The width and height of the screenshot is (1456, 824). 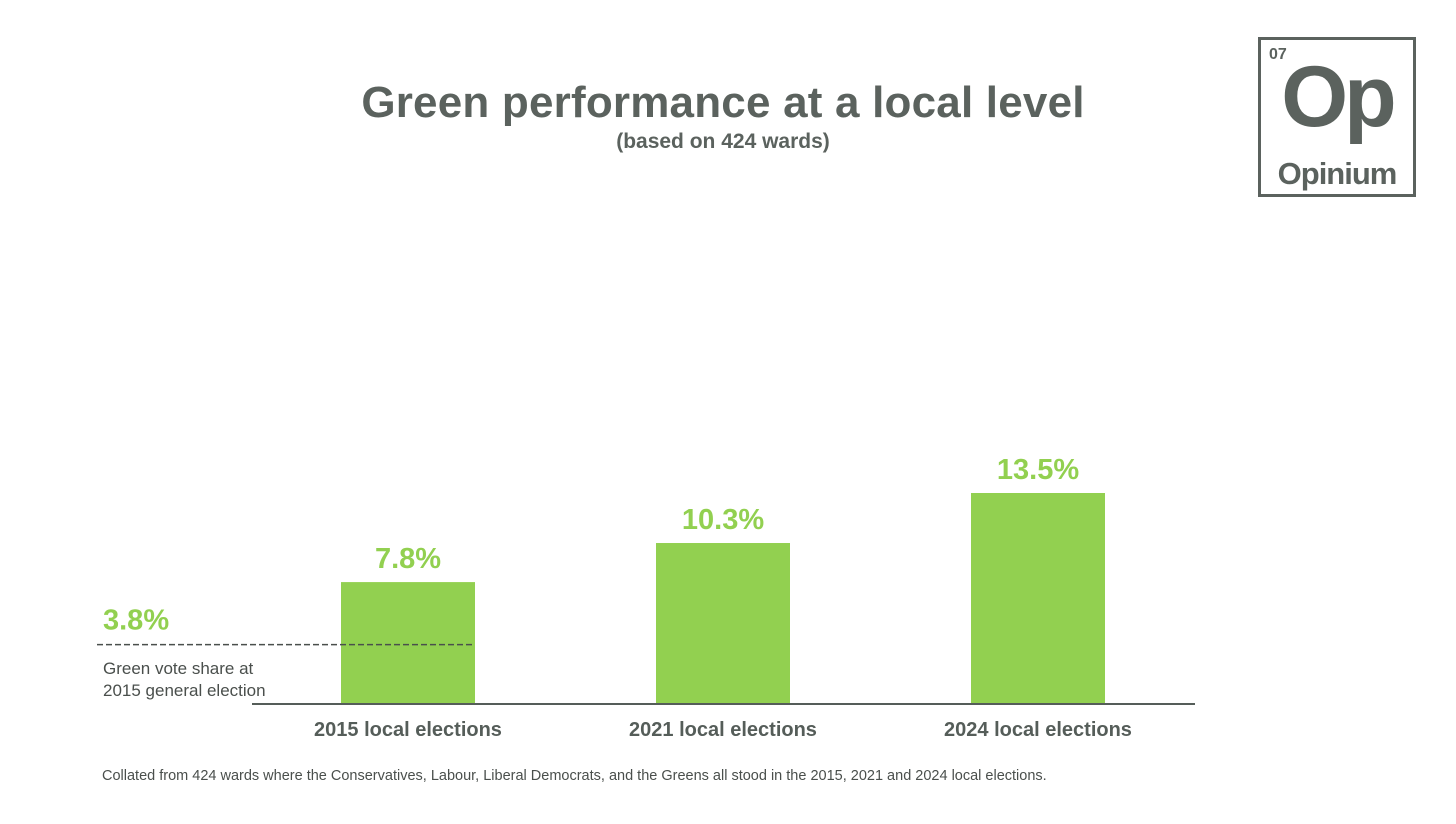 I want to click on opinium-logo: 07 Op Opinium, so click(x=1337, y=117).